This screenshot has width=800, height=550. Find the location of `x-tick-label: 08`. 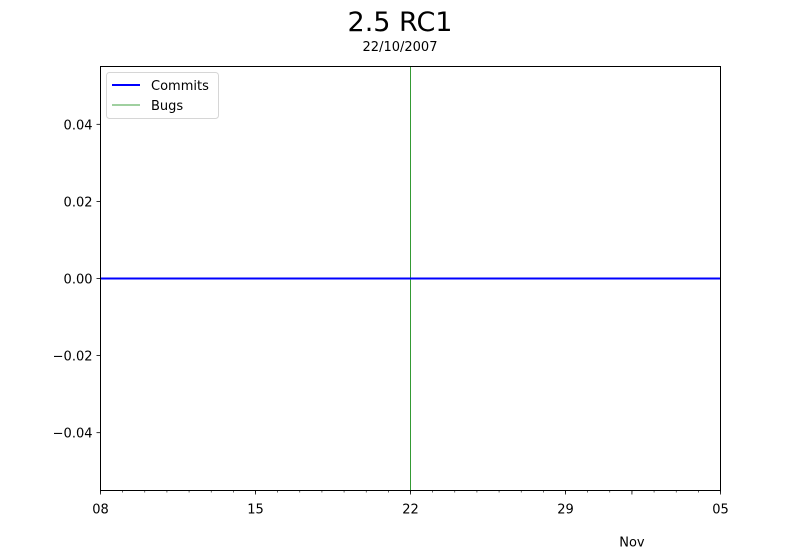

x-tick-label: 08 is located at coordinates (100, 510).